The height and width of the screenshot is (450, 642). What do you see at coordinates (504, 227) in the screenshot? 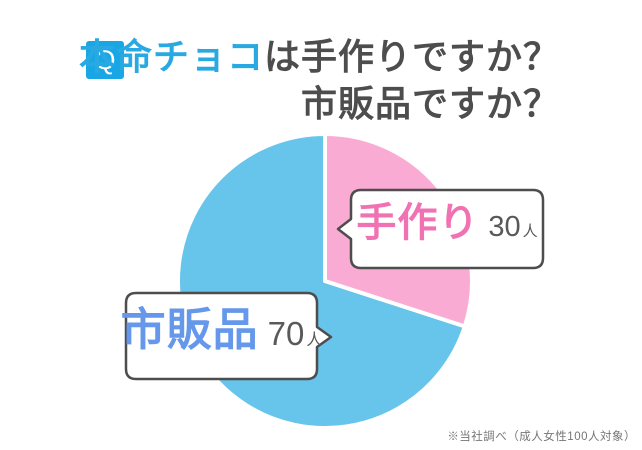
I see `callout-handmade-value: 30` at bounding box center [504, 227].